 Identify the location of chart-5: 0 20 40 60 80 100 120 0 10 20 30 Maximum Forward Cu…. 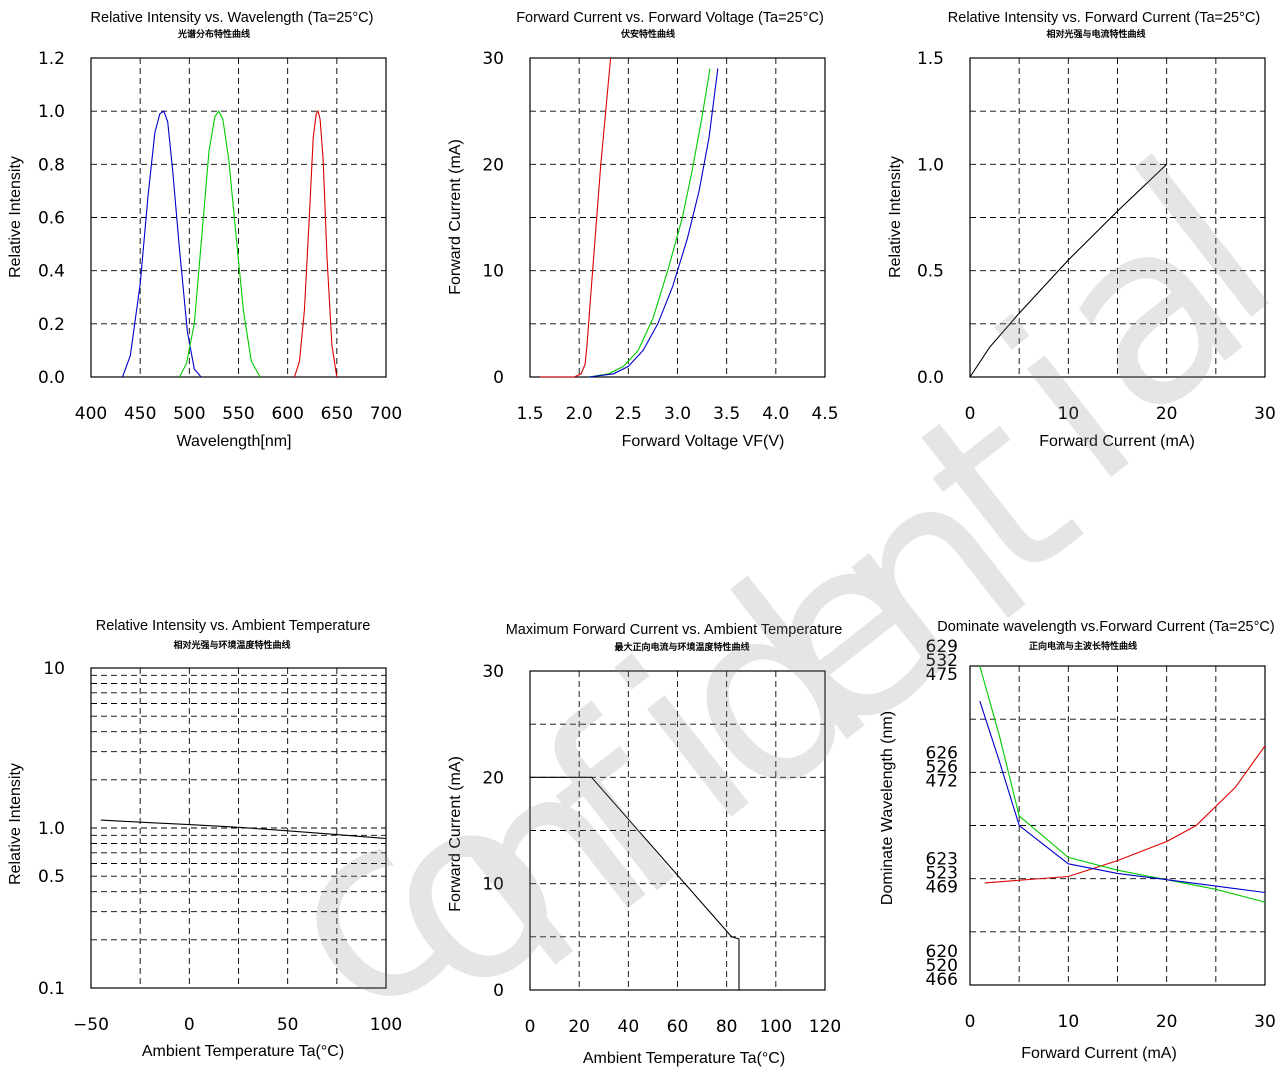
(644, 844).